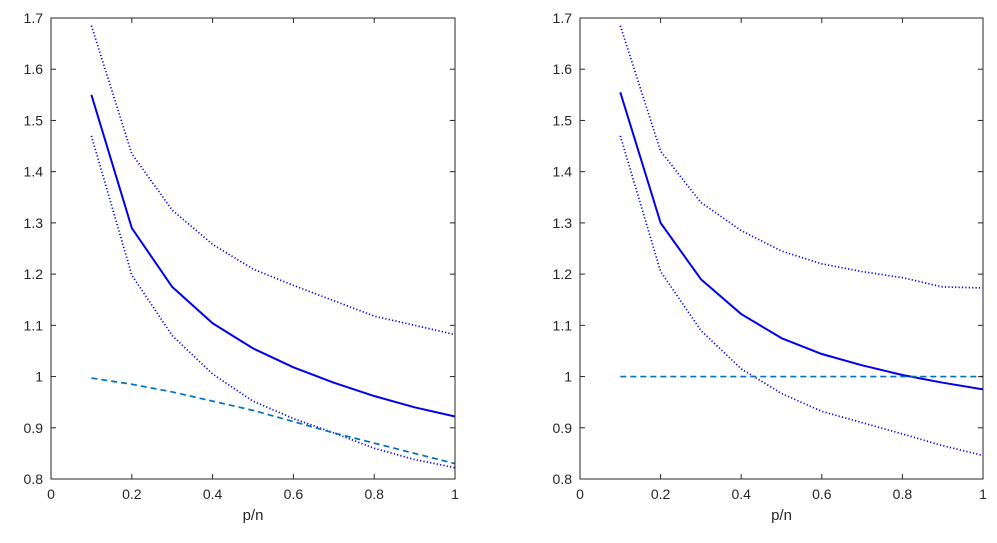  Describe the element at coordinates (273, 421) in the screenshot. I see `series-line-reference` at that location.